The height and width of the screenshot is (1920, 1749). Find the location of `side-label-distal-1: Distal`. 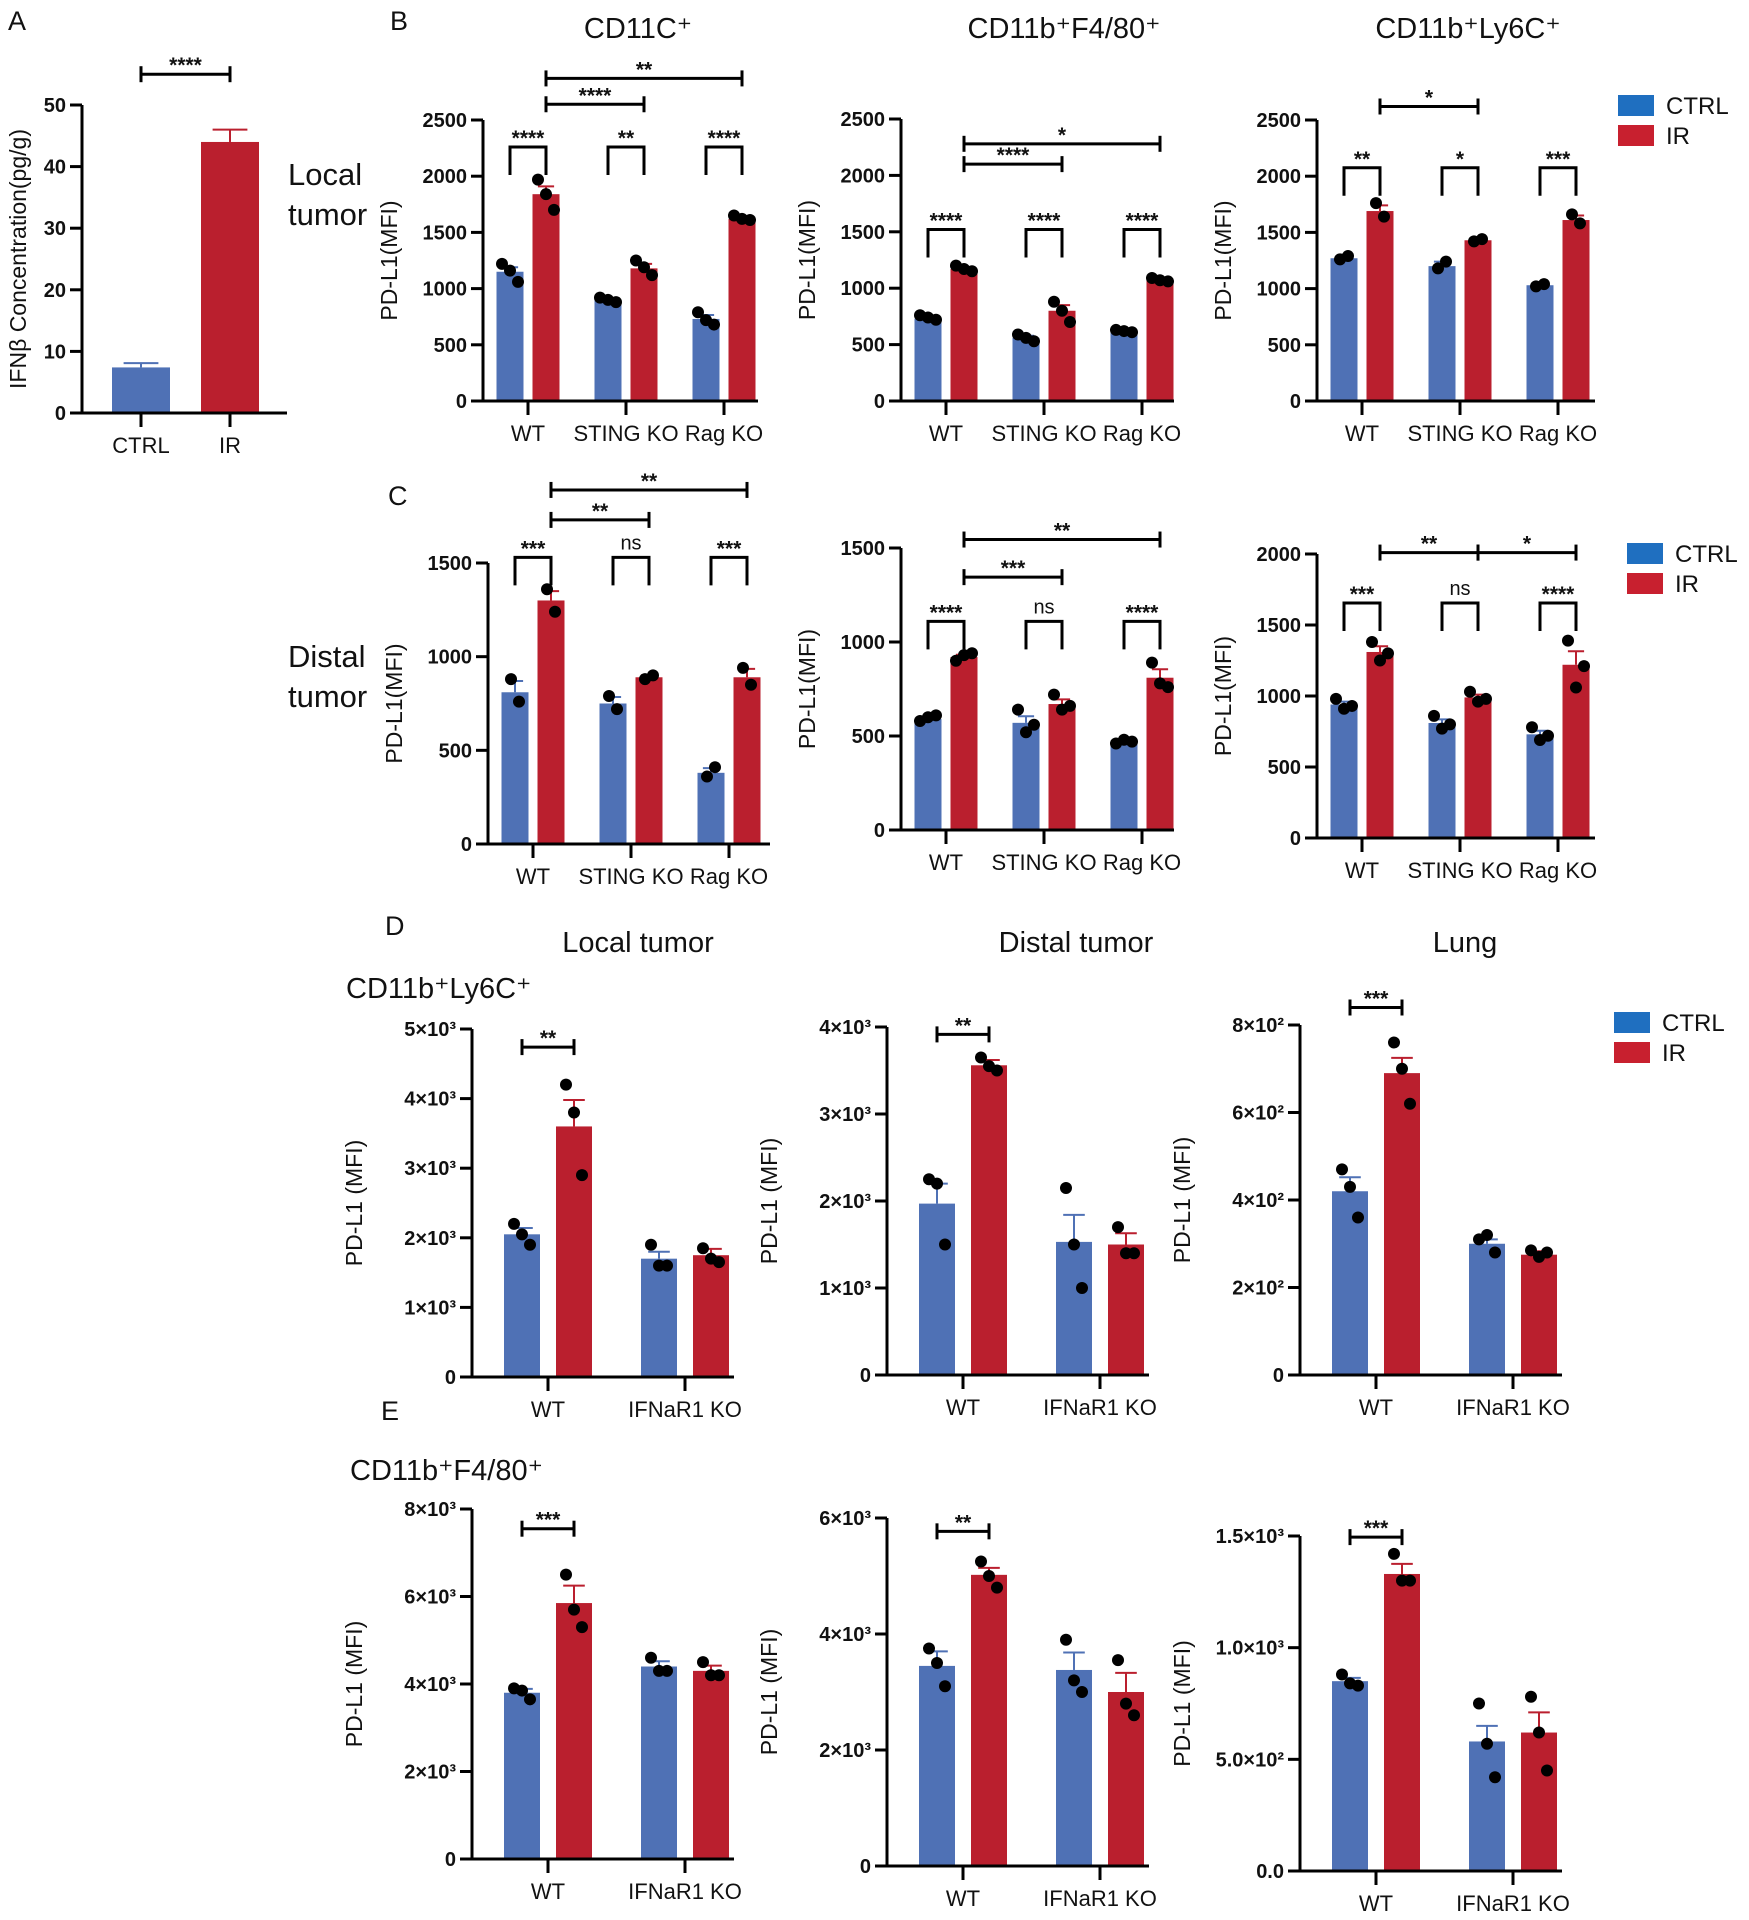

side-label-distal-1: Distal is located at coordinates (327, 656).